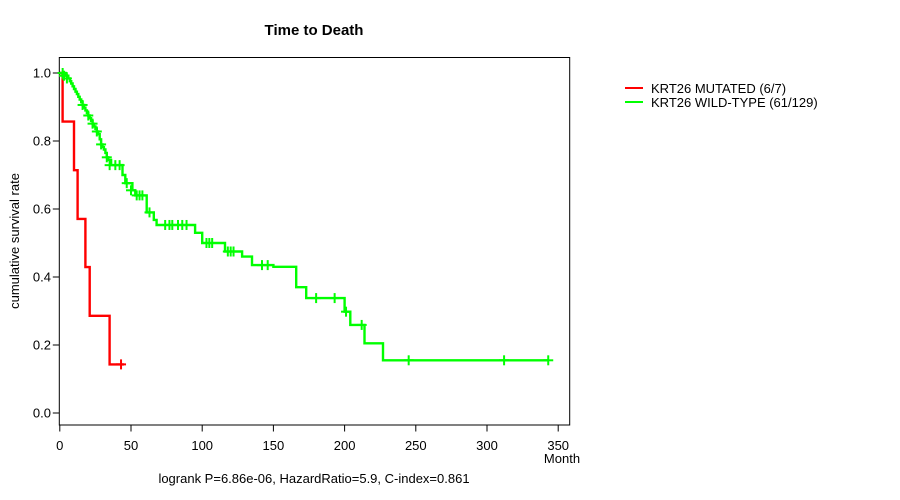  Describe the element at coordinates (202, 445) in the screenshot. I see `x-axis-tick-label: 100` at that location.